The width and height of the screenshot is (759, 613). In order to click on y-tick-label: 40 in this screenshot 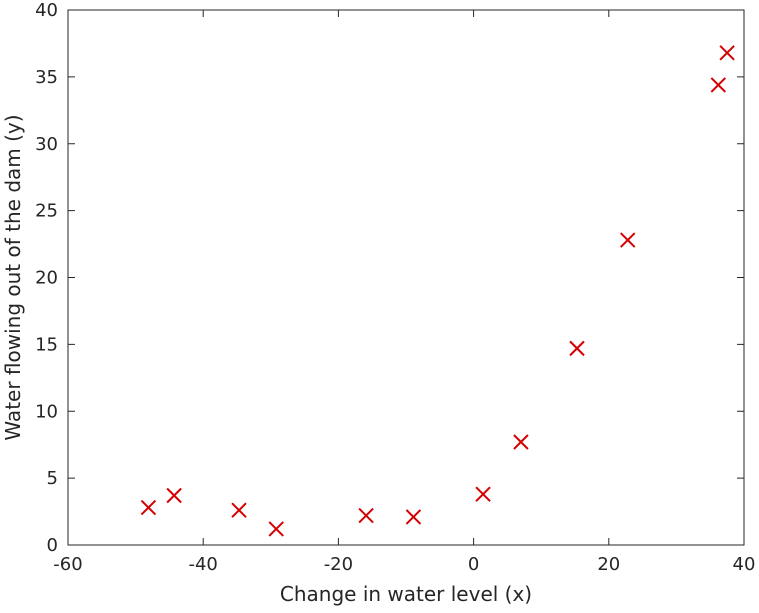, I will do `click(46, 10)`.